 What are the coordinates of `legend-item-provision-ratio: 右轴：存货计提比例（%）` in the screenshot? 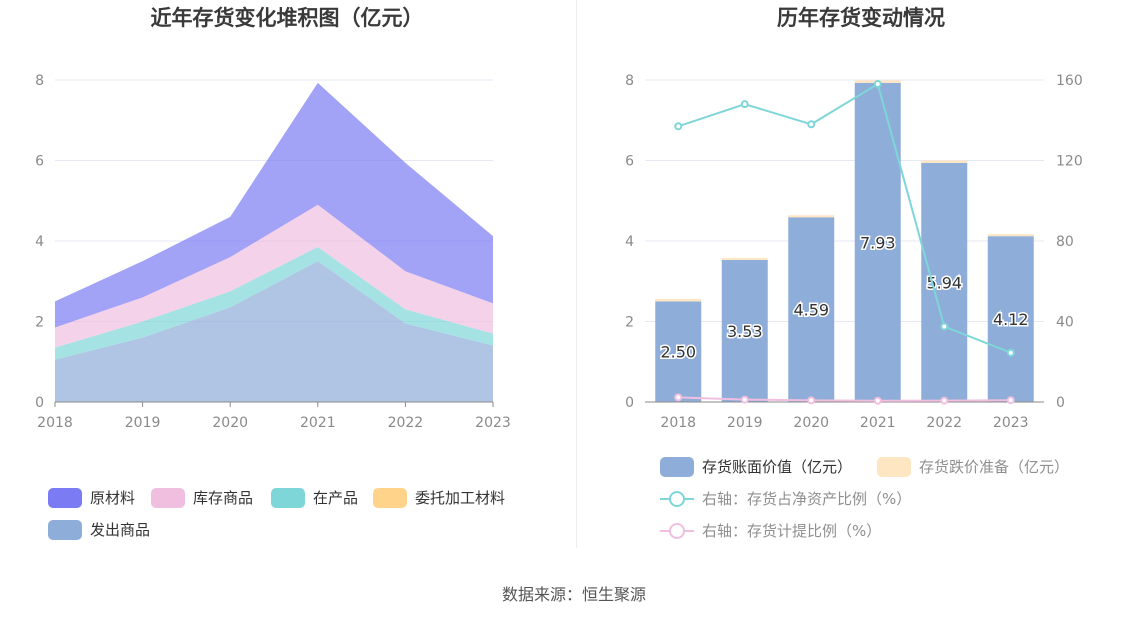 It's located at (770, 530).